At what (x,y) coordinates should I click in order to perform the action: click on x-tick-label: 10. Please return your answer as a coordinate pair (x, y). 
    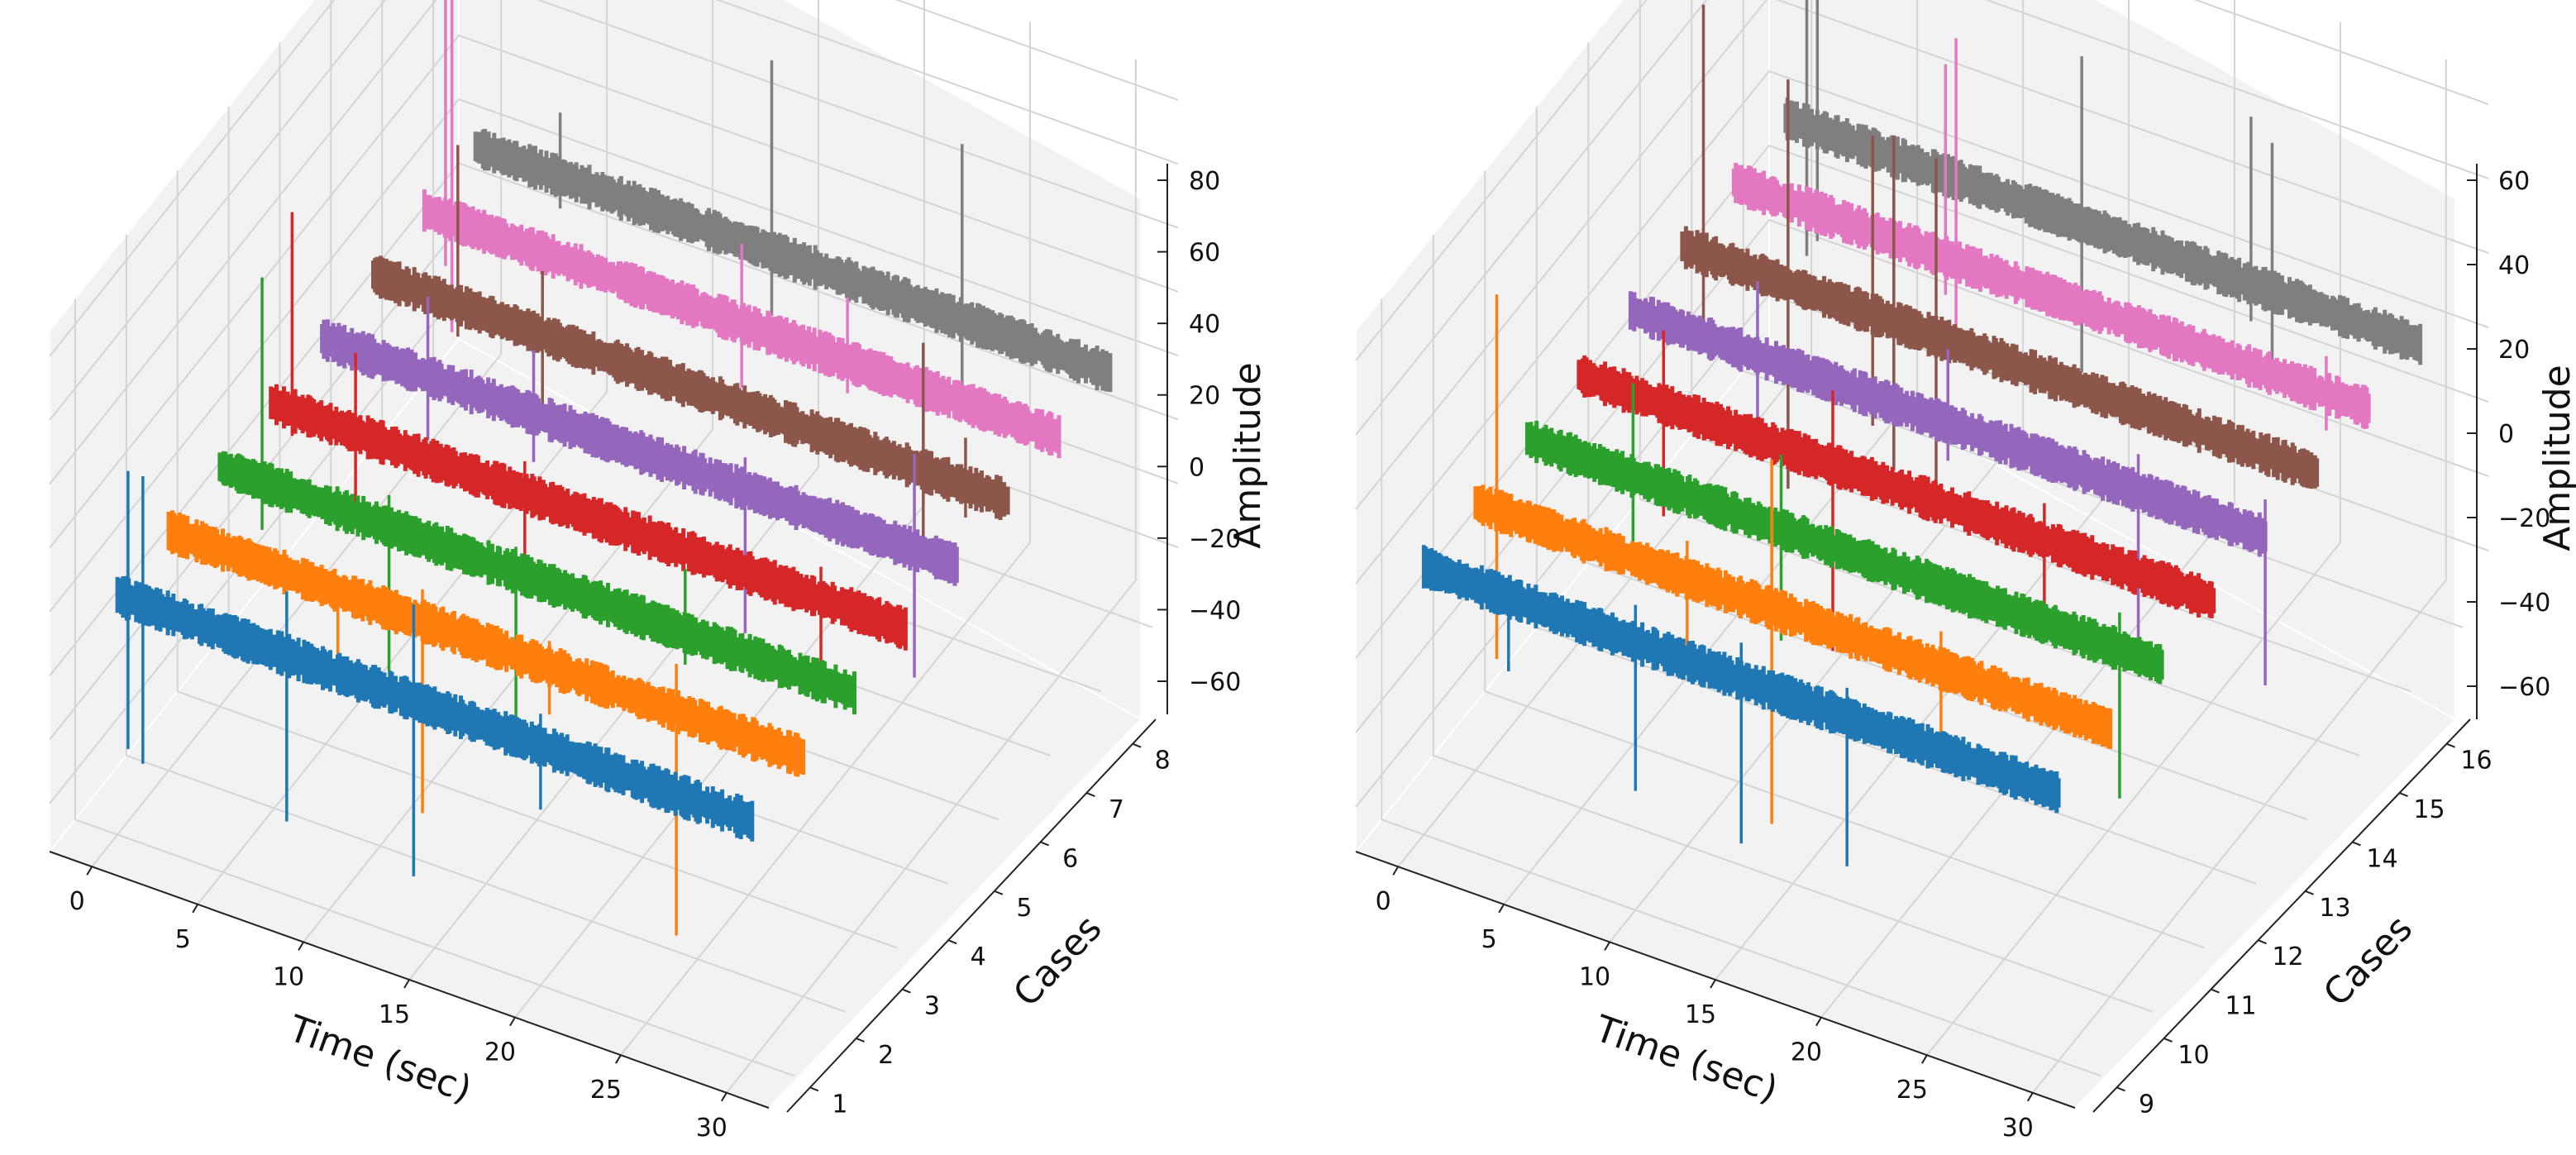
    Looking at the image, I should click on (1594, 976).